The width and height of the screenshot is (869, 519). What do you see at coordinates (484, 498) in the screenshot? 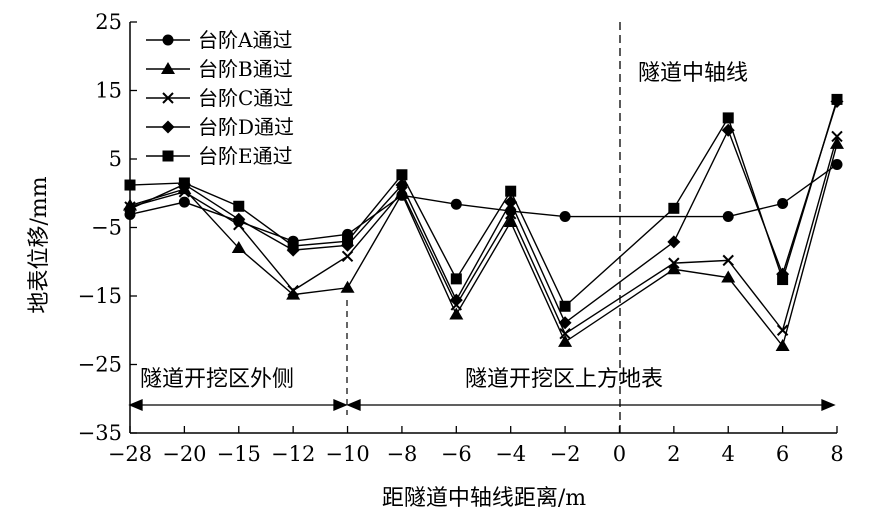
I see `x-axis-title: 距隧道中轴线距离/m` at bounding box center [484, 498].